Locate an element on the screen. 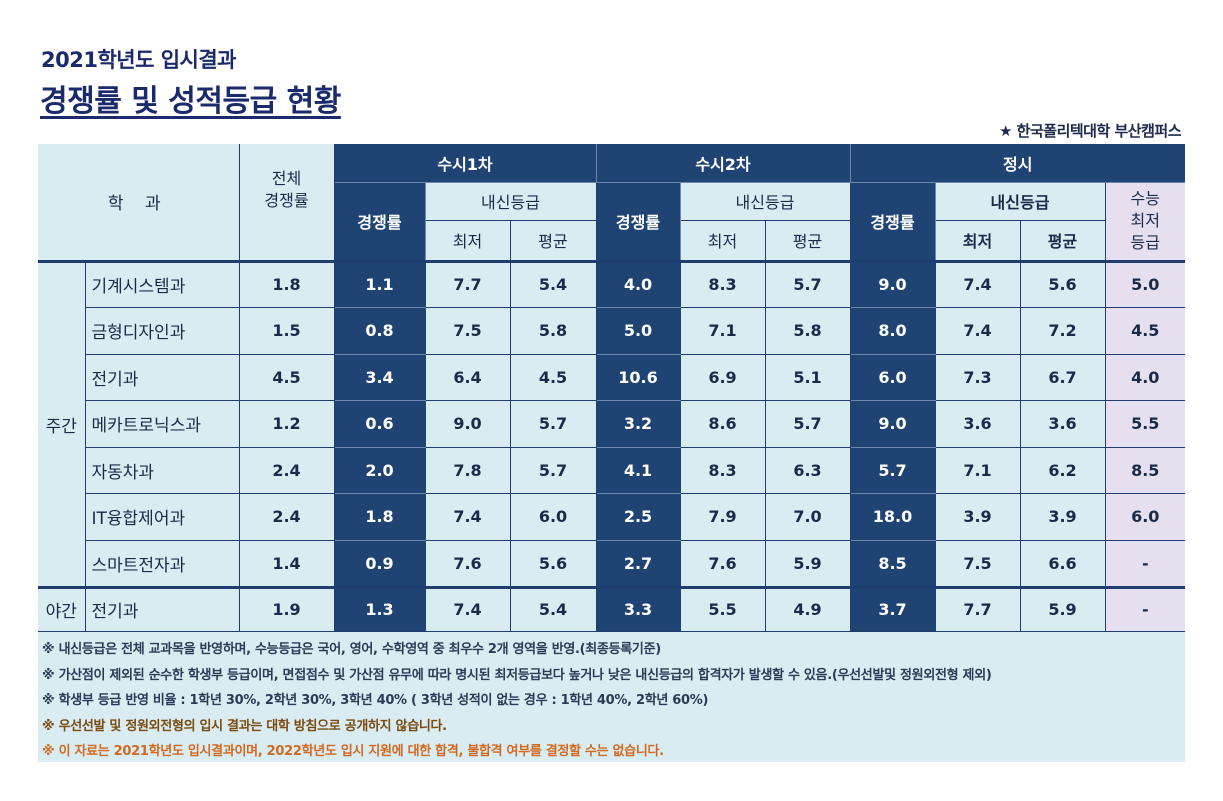  header-jeongsi: 정시 is located at coordinates (1018, 163).